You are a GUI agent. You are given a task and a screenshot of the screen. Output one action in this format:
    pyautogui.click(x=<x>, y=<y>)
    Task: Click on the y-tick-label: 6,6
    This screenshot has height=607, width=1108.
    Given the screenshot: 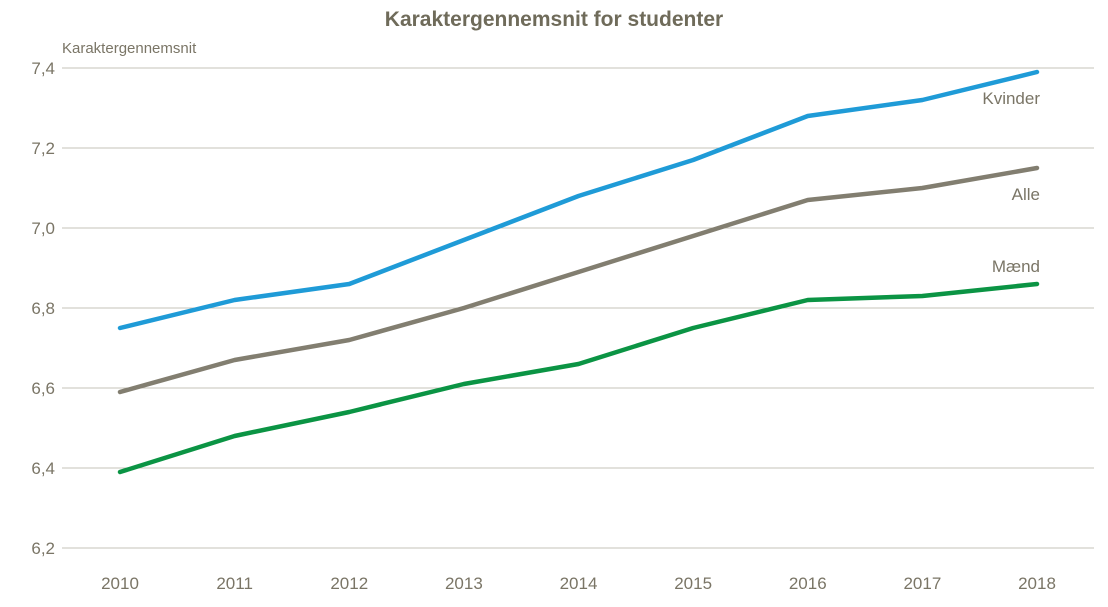 What is the action you would take?
    pyautogui.click(x=43, y=388)
    